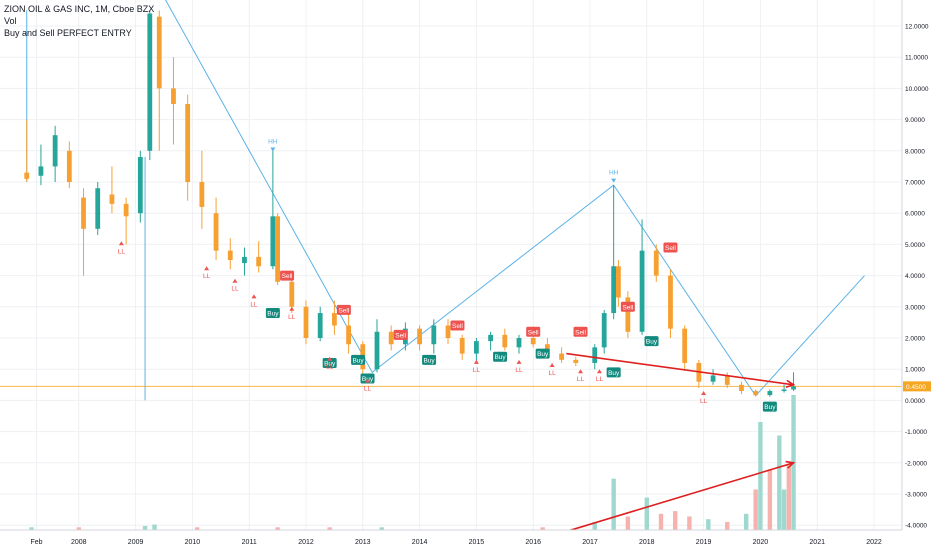  Describe the element at coordinates (917, 27) in the screenshot. I see `price-tick-label: 12.0000` at that location.